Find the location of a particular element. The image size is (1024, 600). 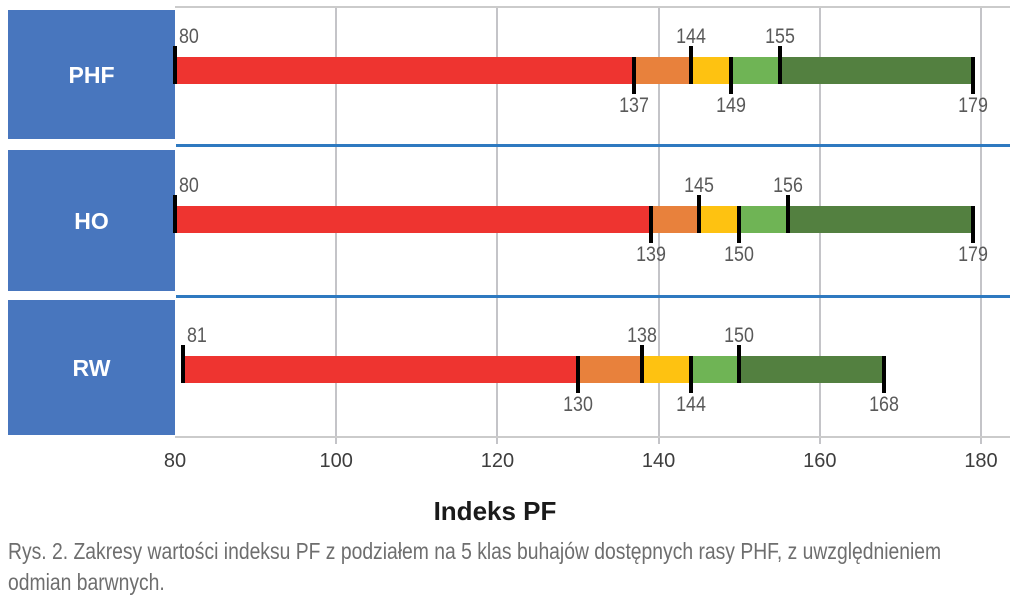

gridline is located at coordinates (981, 225).